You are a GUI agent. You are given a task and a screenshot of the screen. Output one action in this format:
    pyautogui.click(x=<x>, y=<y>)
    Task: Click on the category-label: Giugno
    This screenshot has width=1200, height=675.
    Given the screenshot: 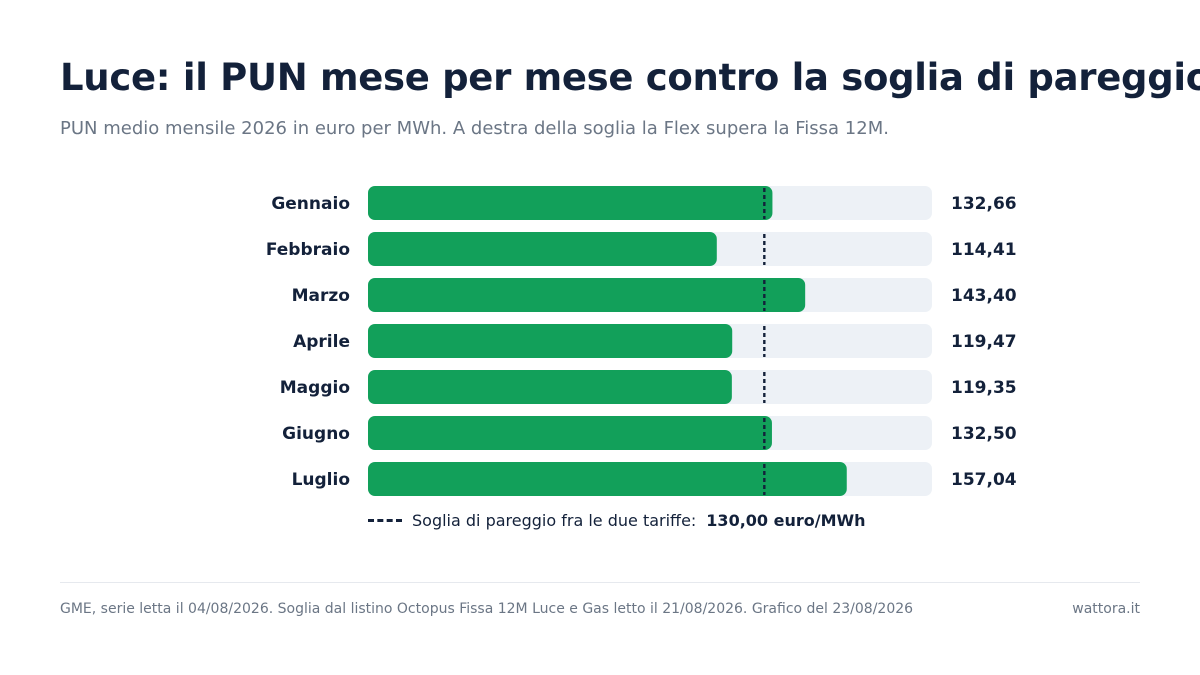 What is the action you would take?
    pyautogui.click(x=316, y=434)
    